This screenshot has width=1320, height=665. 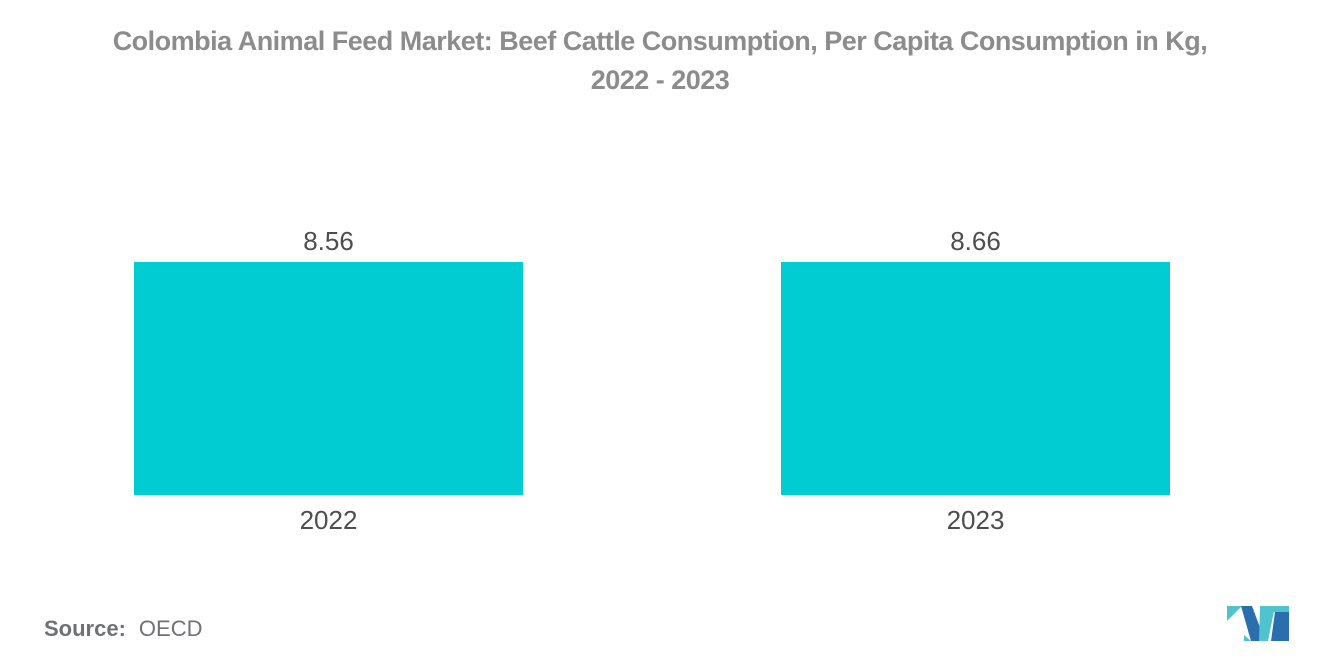 I want to click on bar-stack-2022: 8.56, so click(x=328, y=361).